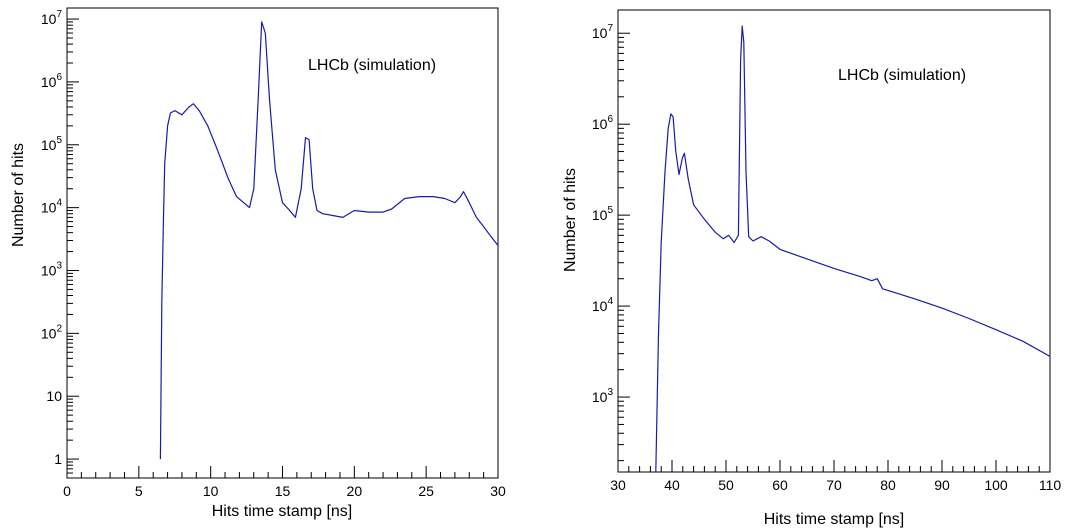 The width and height of the screenshot is (1067, 529). I want to click on x-tick-label: 5, so click(139, 491).